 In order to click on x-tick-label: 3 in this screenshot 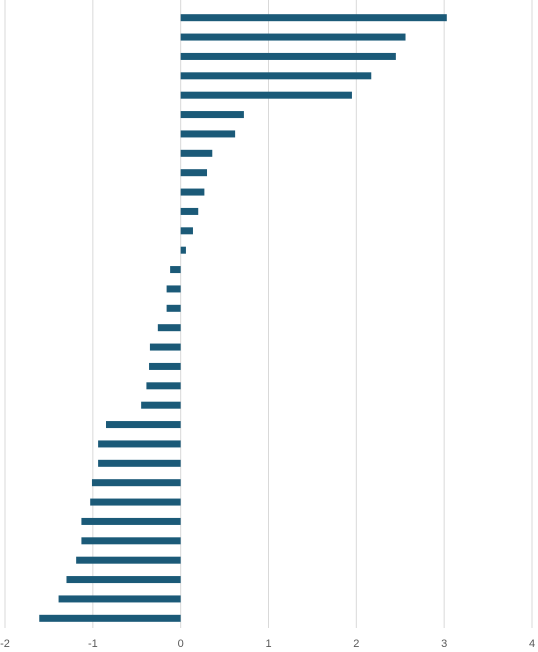, I will do `click(444, 644)`.